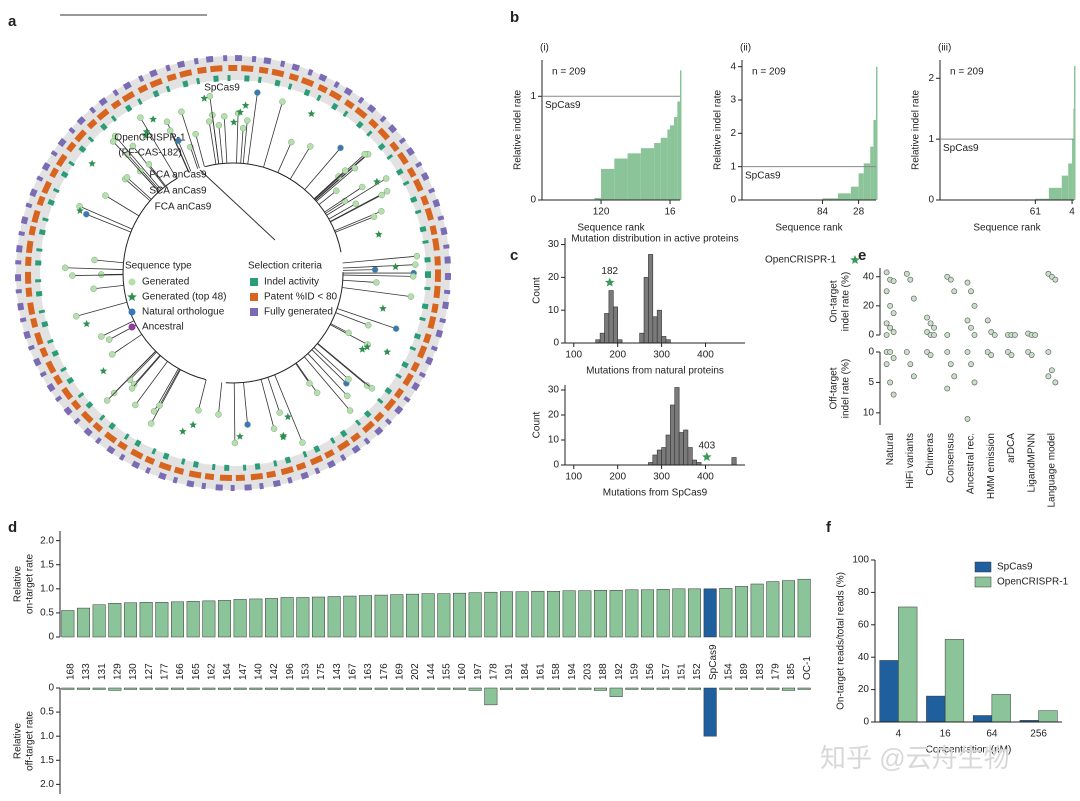  I want to click on x-tick-label: 189, so click(744, 671).